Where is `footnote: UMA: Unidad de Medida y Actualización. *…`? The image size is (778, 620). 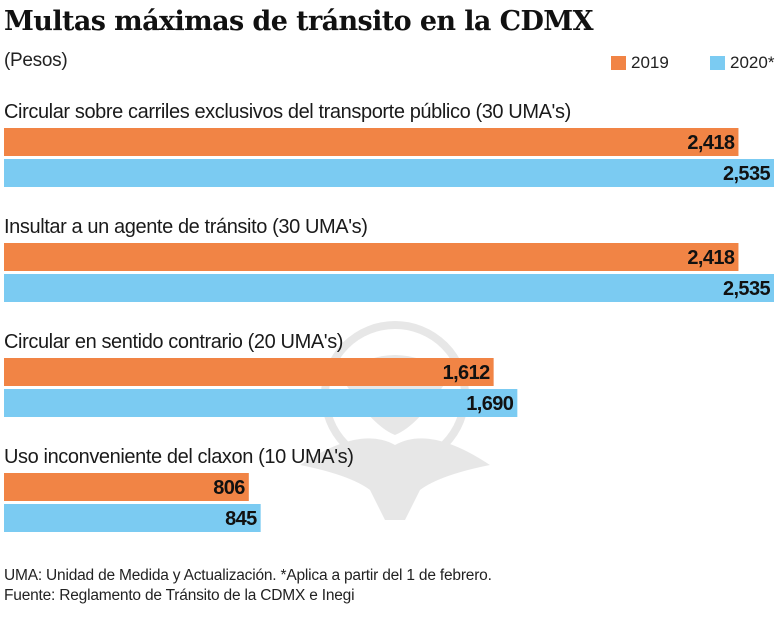
footnote: UMA: Unidad de Medida y Actualización. *… is located at coordinates (248, 586).